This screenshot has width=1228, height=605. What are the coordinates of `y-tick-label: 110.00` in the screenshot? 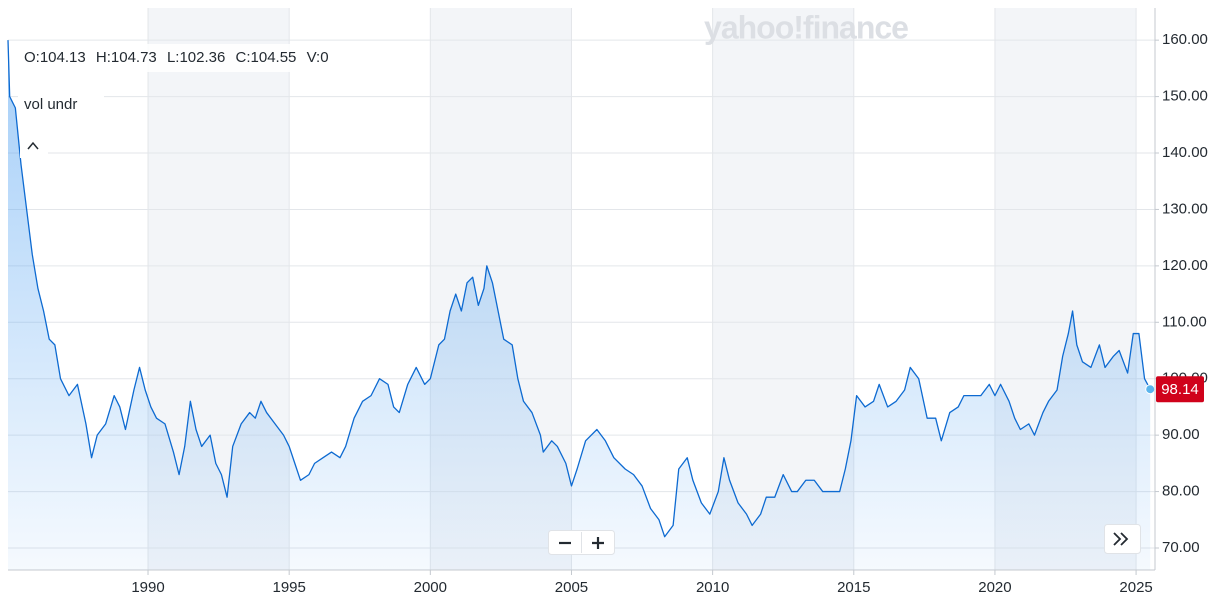 It's located at (1184, 321).